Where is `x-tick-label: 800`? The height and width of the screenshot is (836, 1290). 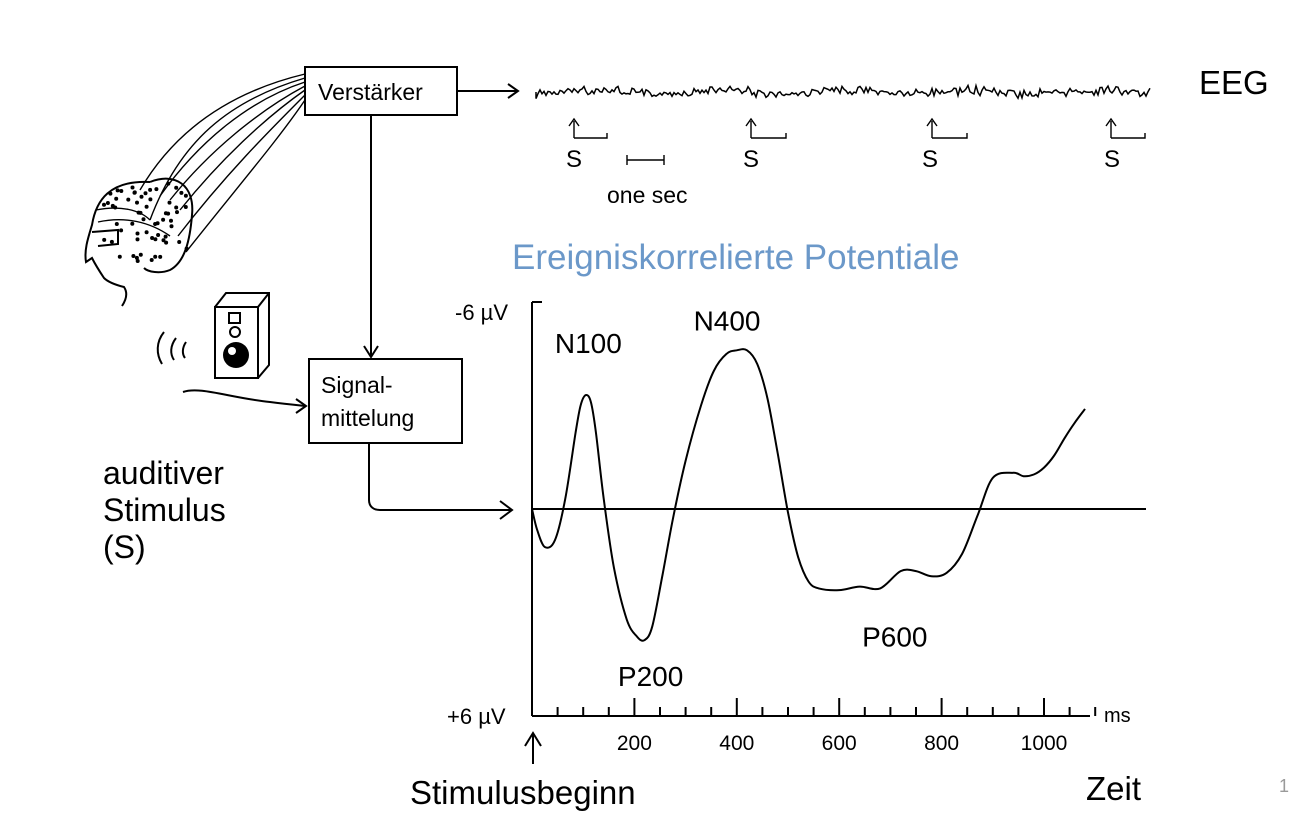
x-tick-label: 800 is located at coordinates (941, 743).